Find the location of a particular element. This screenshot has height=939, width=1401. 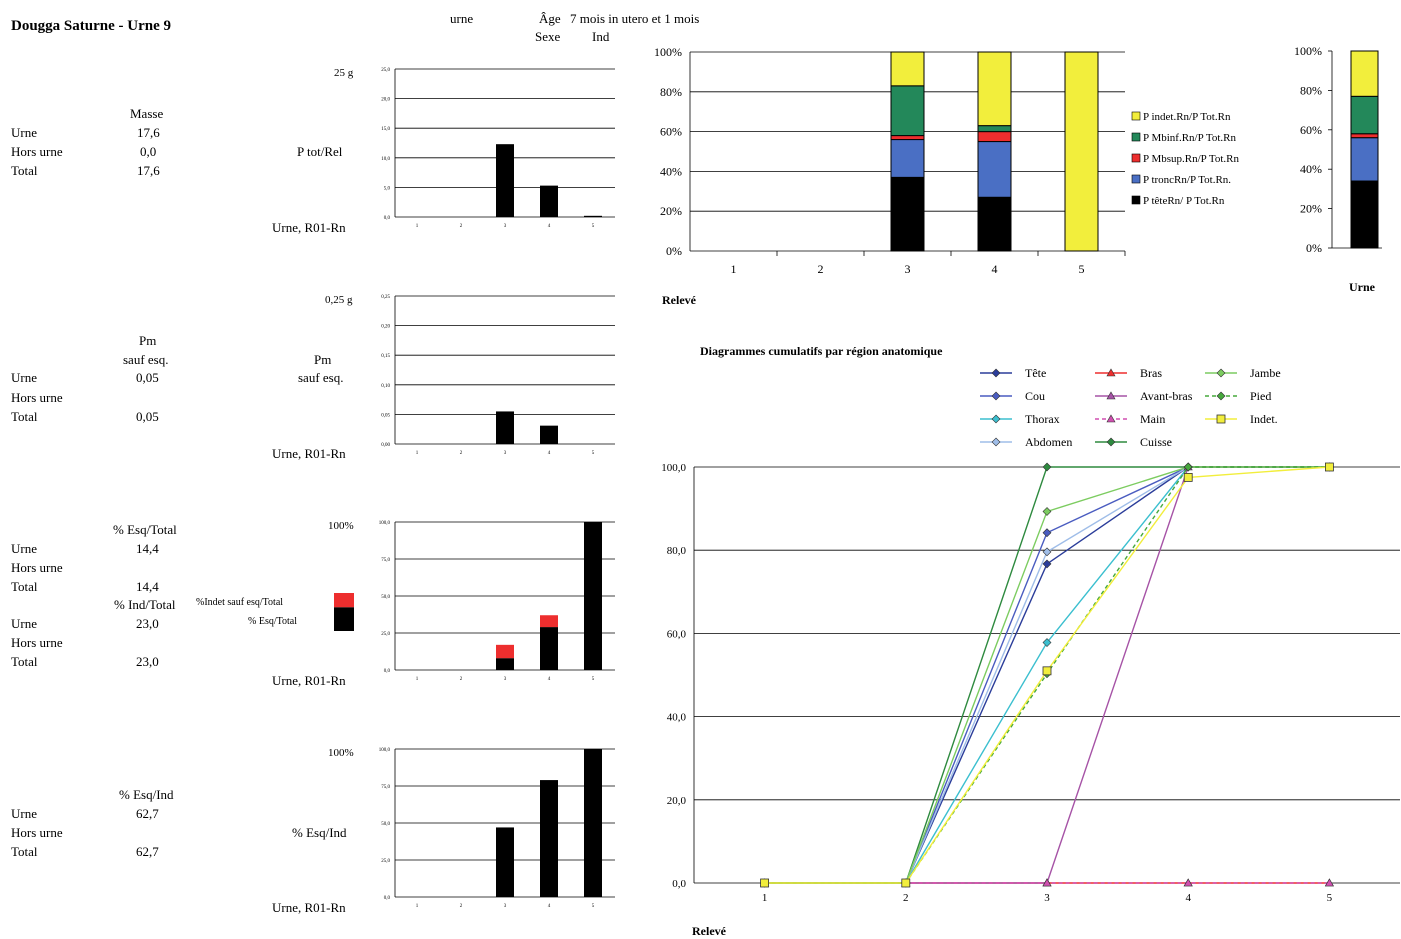

y-tick-label: 75,0 is located at coordinates (385, 560).